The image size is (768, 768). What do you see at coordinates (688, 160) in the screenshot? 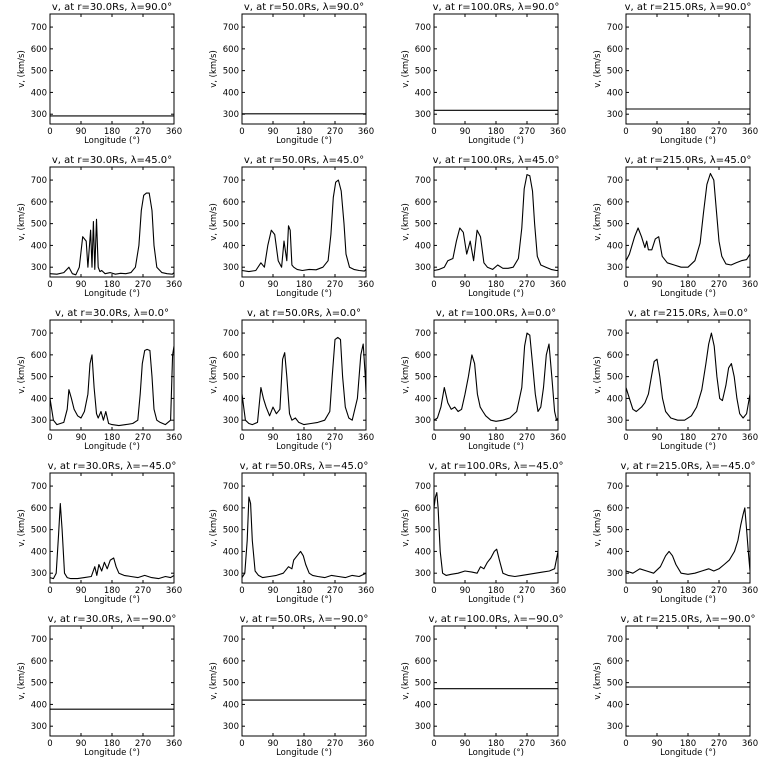
I see `panel-title: v, at r=215.0Rs, λ=45.0°` at bounding box center [688, 160].